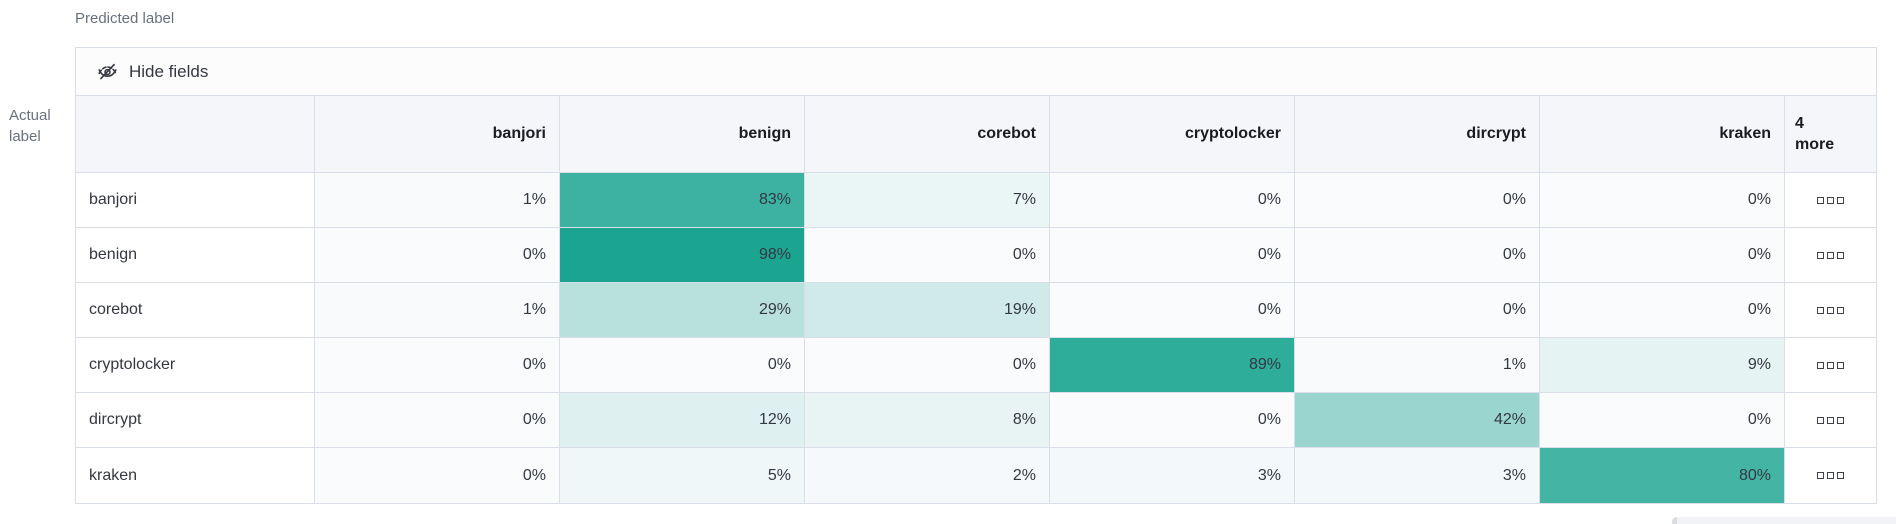  I want to click on matrix-cell-banjori-kraken: 0%, so click(1662, 200).